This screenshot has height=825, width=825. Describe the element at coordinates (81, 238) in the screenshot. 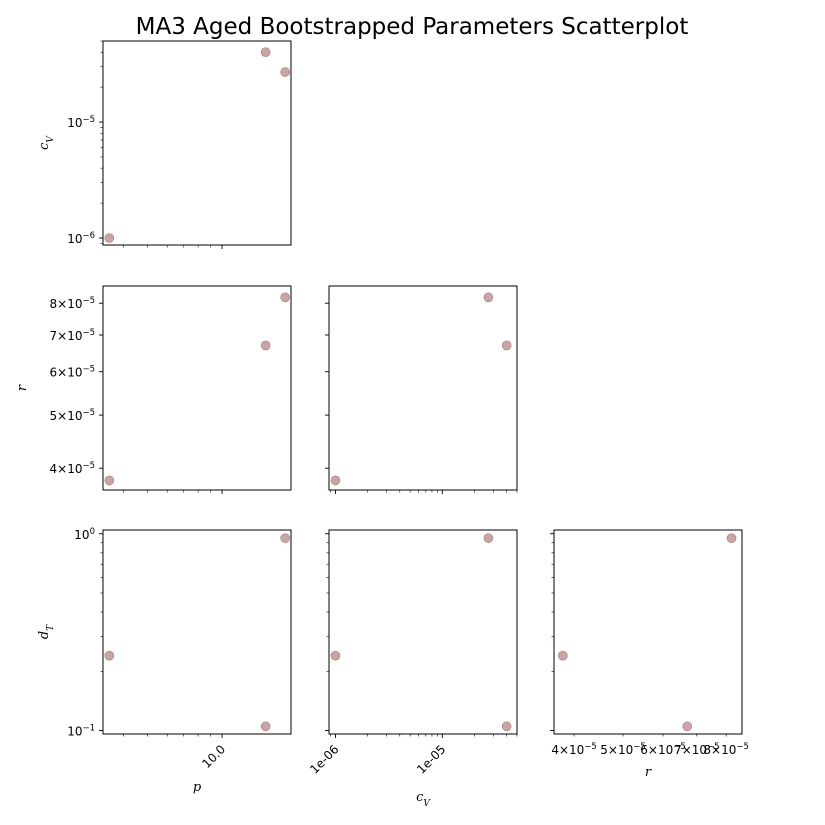

I see `y-tick-label: 10⁻⁶` at that location.